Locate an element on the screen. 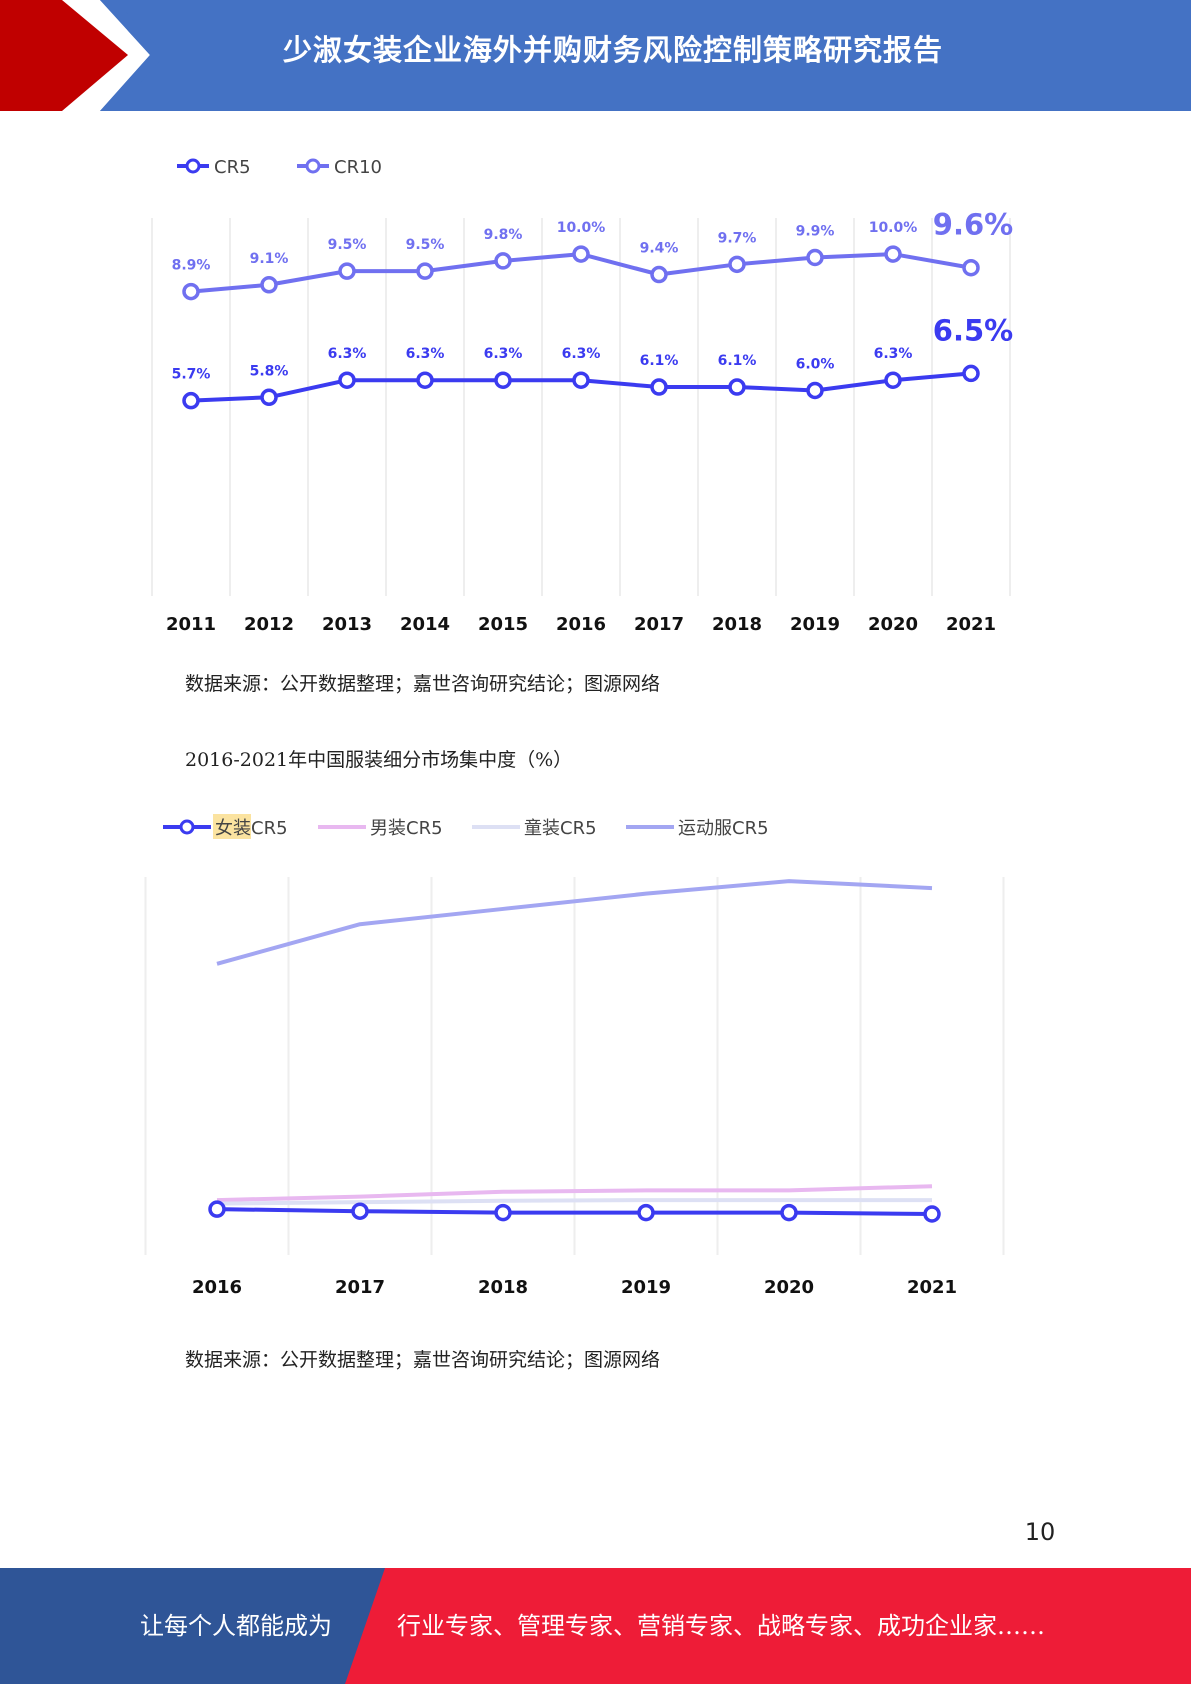 This screenshot has height=1684, width=1191. chart2-x-tick-label: 2021 is located at coordinates (932, 1287).